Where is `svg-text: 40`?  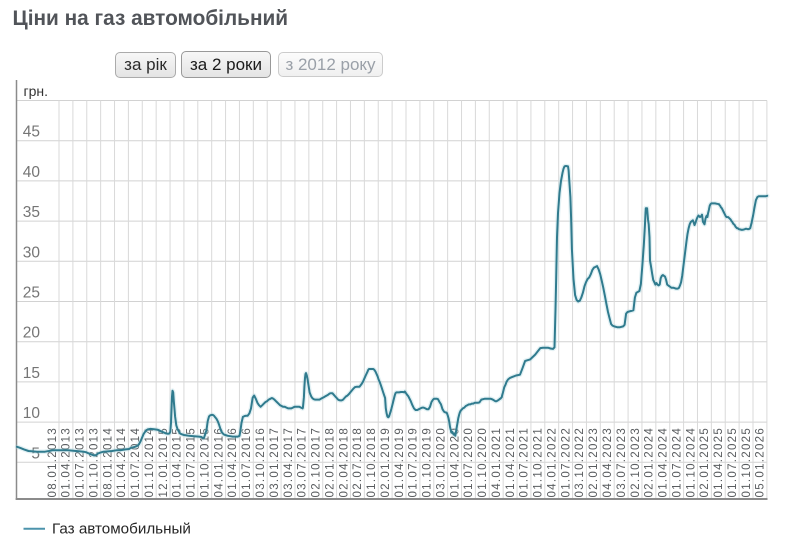 svg-text: 40 is located at coordinates (32, 172).